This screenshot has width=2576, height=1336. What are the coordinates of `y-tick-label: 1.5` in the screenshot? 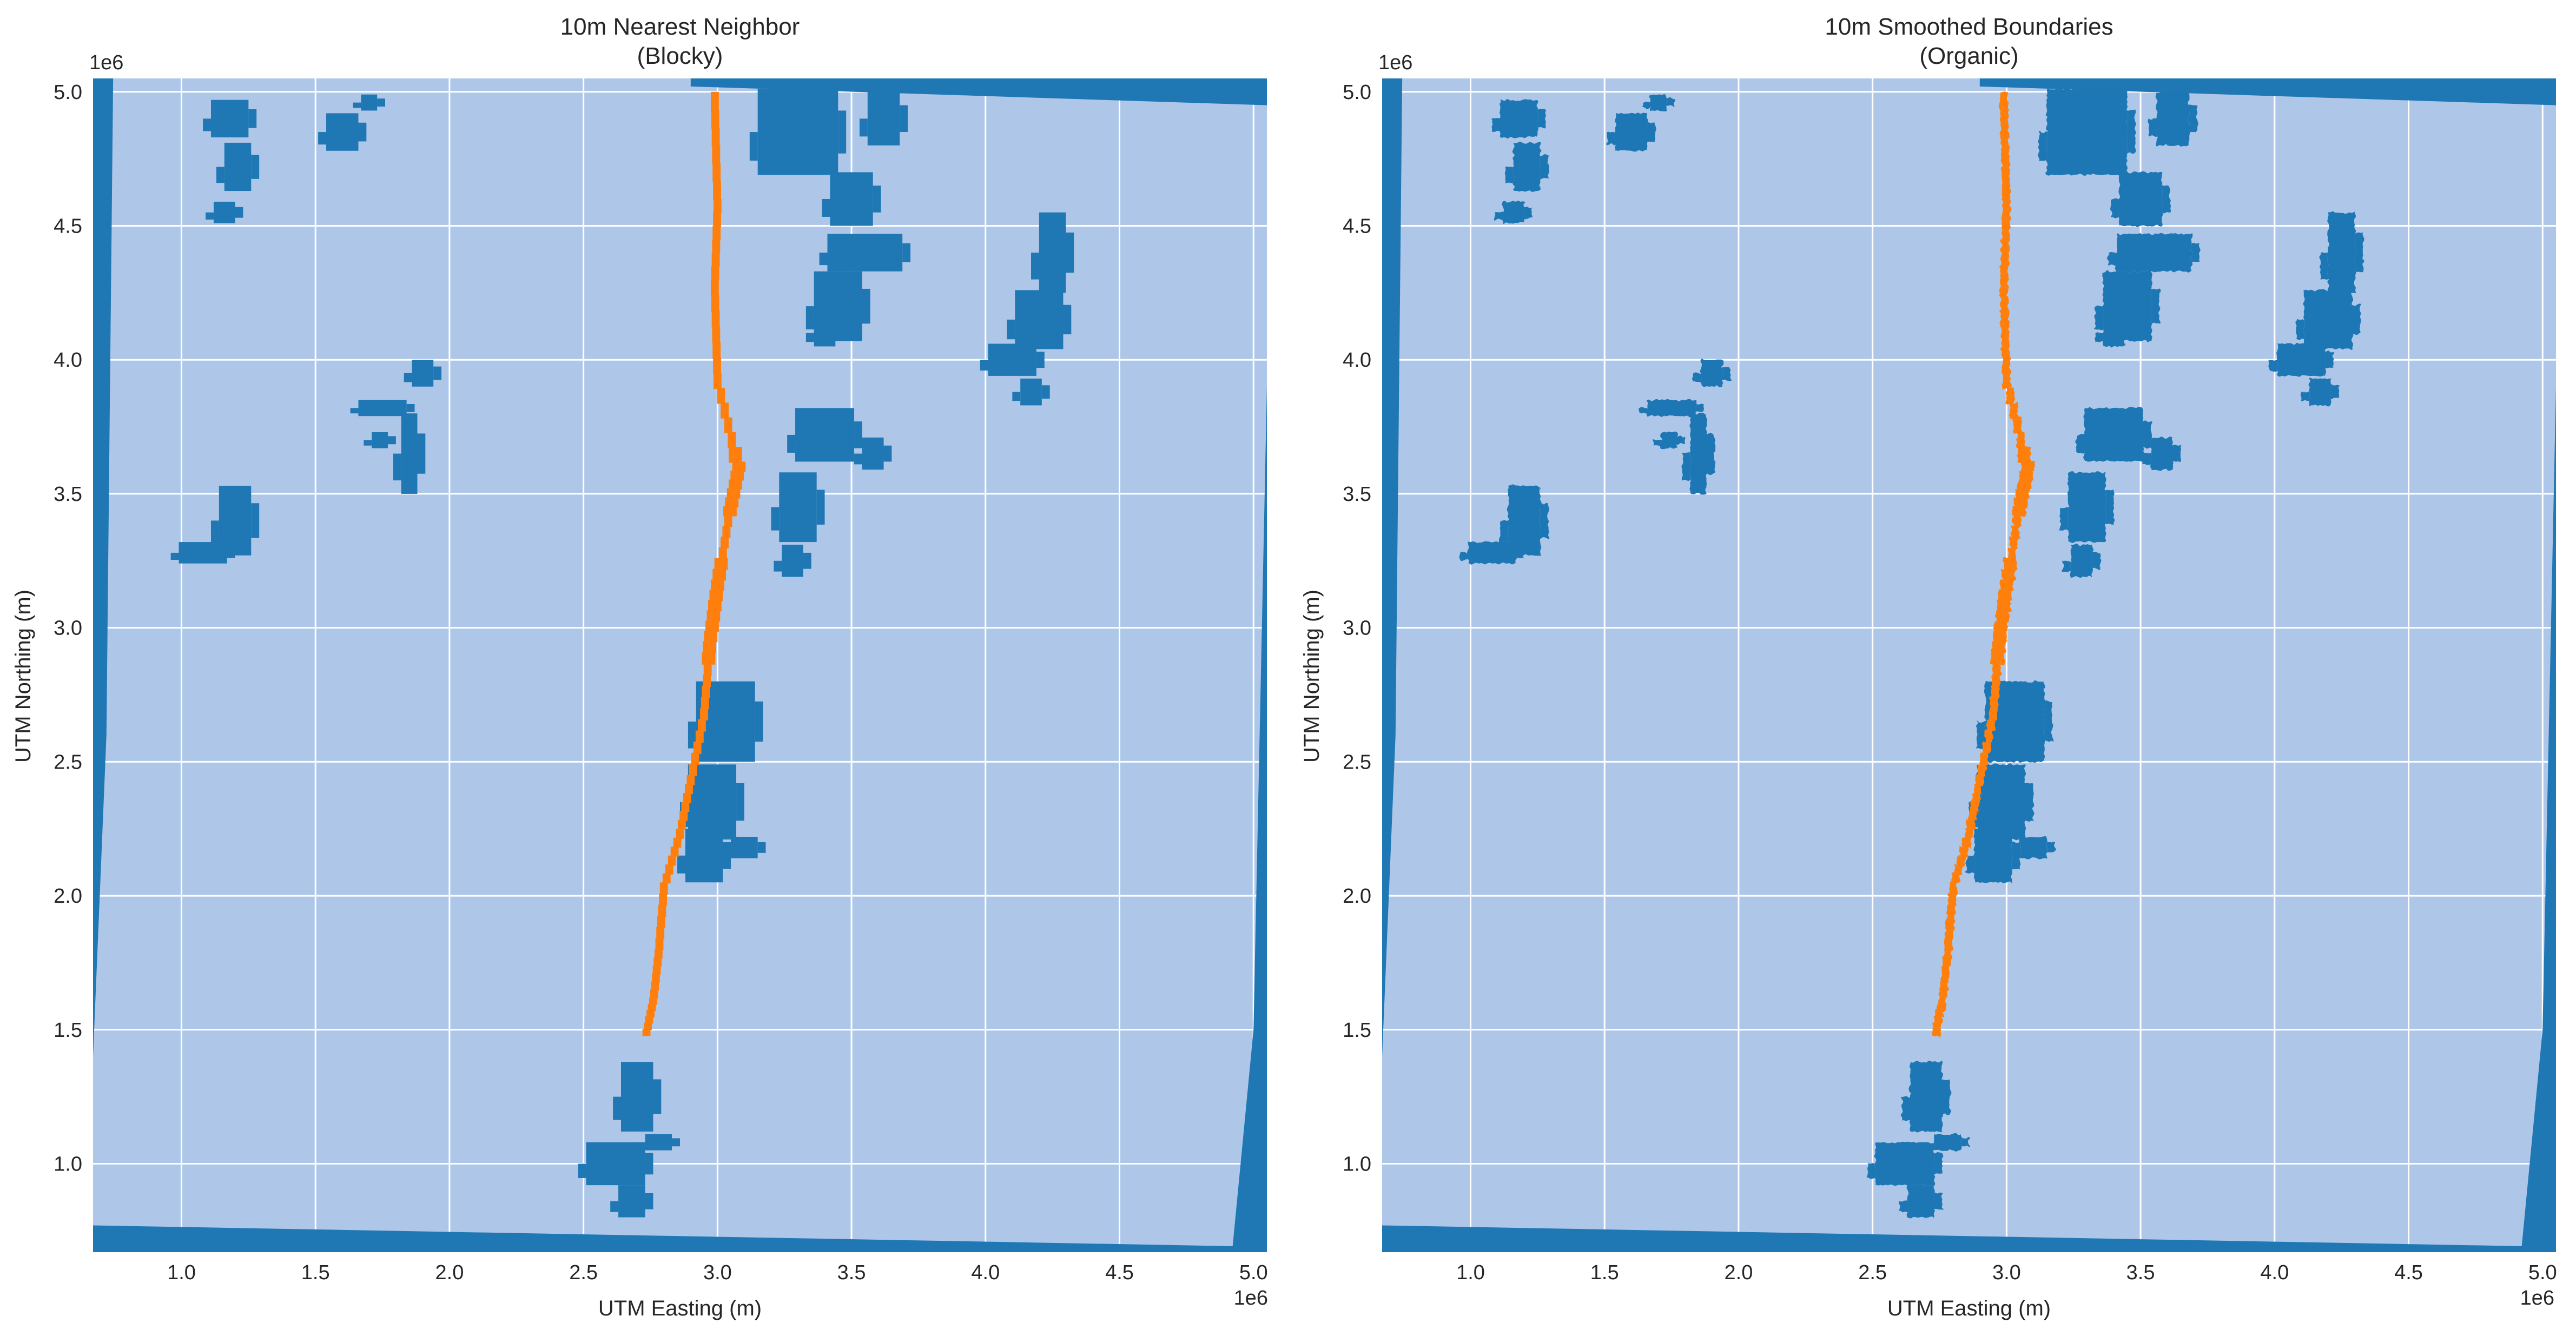 It's located at (68, 1030).